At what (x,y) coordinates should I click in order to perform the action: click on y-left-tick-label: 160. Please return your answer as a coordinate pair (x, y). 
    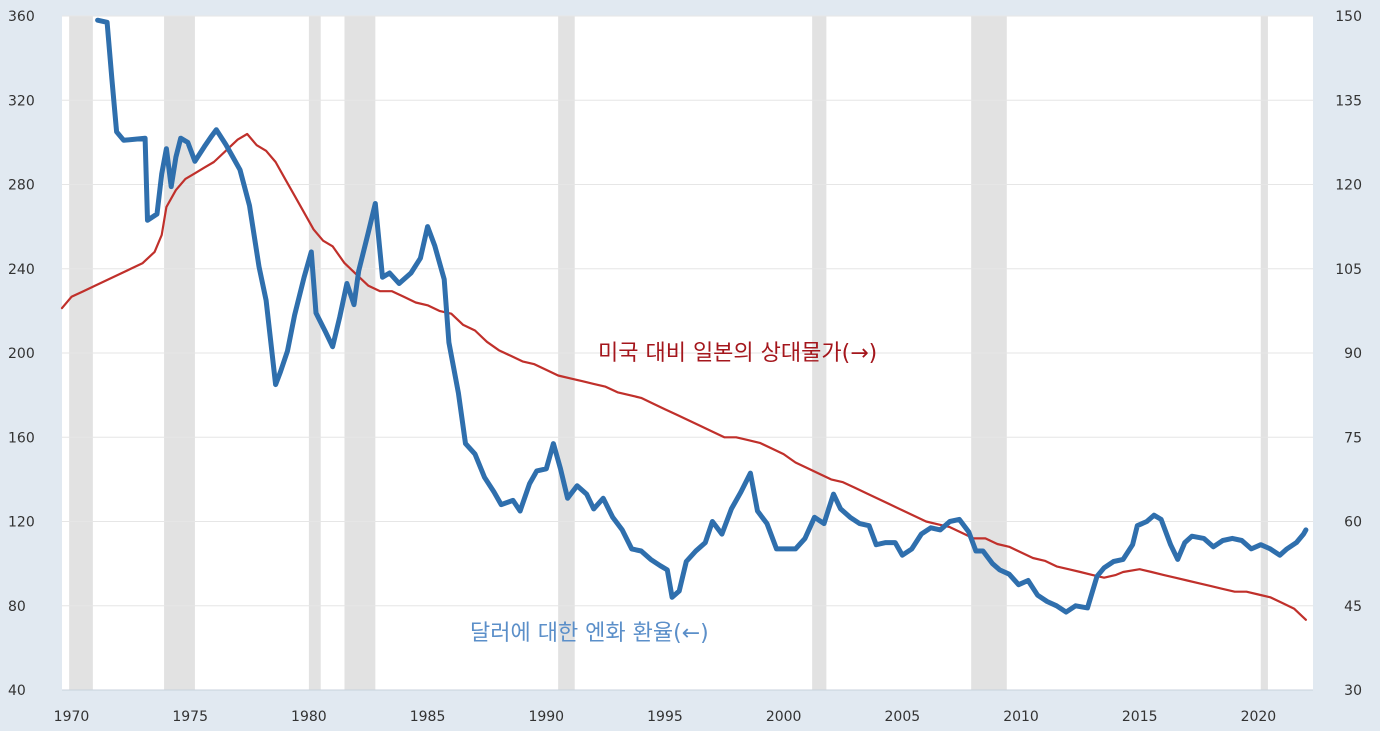
    Looking at the image, I should click on (21, 438).